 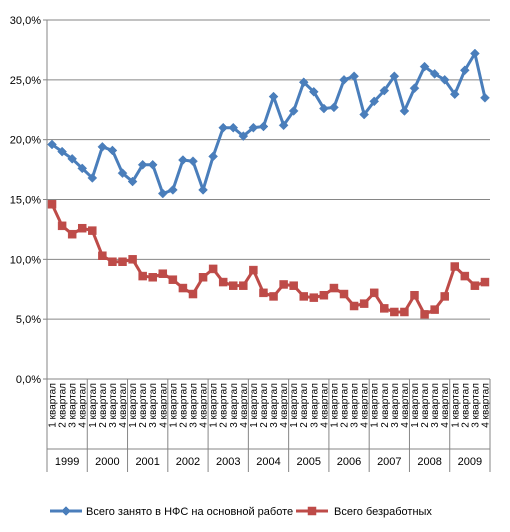 What do you see at coordinates (171, 512) in the screenshot?
I see `legend-item-1: Всего занято в НФС на основной работе` at bounding box center [171, 512].